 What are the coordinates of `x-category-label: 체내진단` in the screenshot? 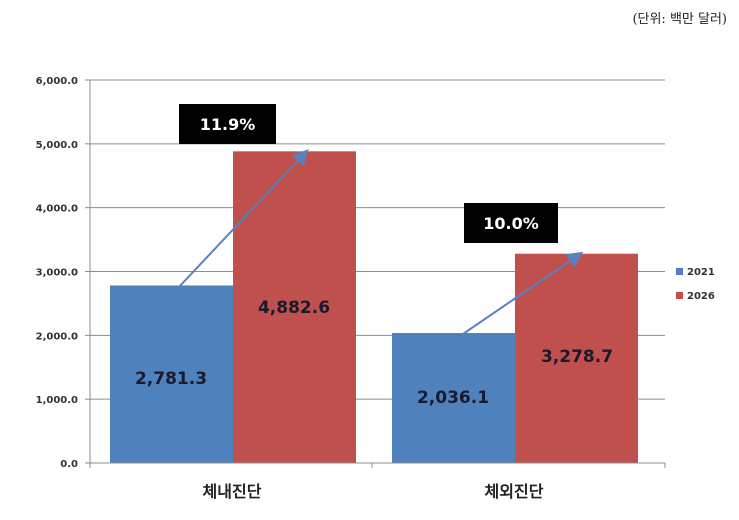 It's located at (232, 491).